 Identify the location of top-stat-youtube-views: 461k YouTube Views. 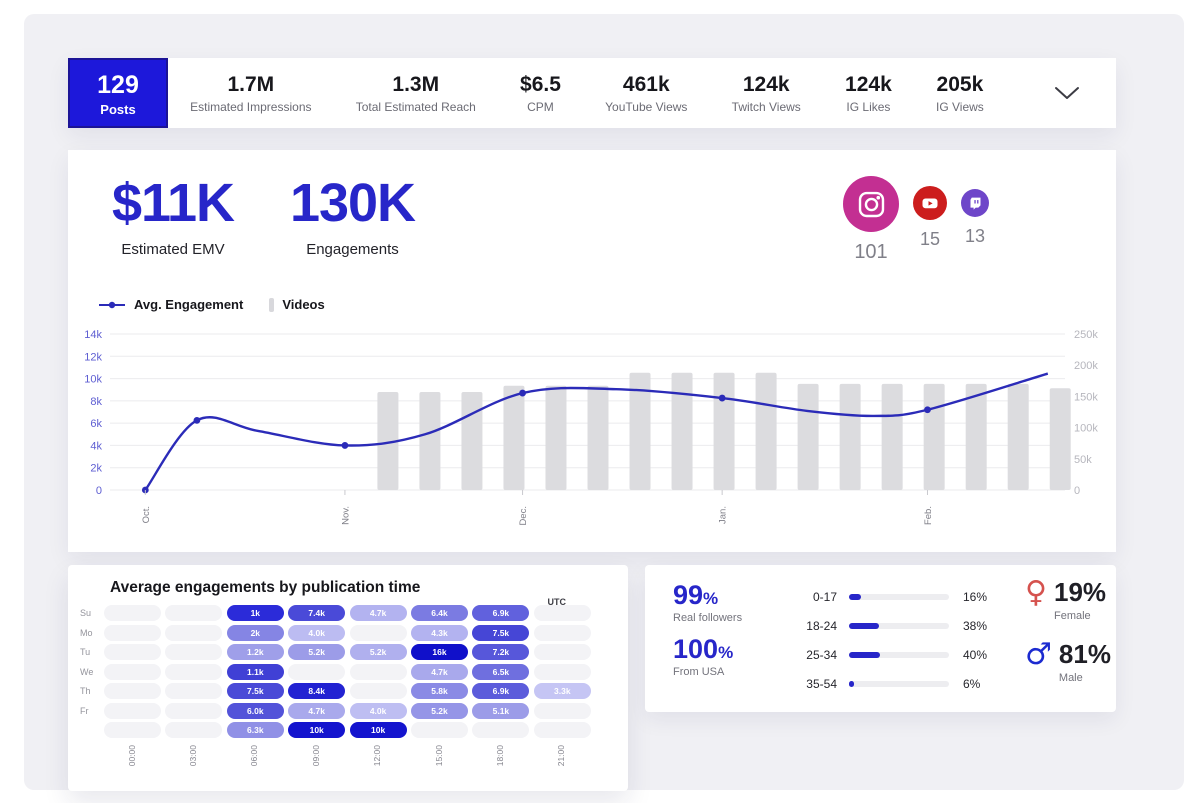
(646, 93).